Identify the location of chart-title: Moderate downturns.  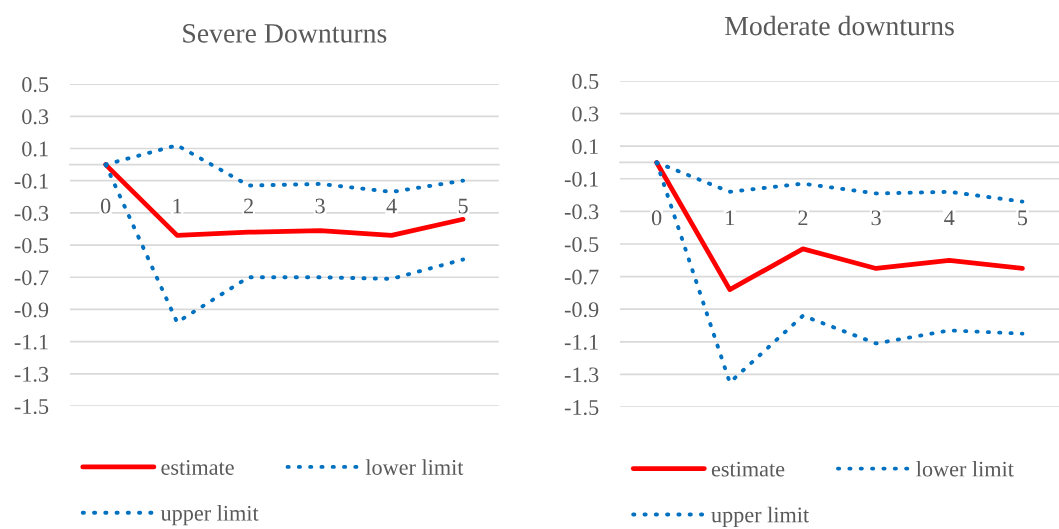
(839, 25).